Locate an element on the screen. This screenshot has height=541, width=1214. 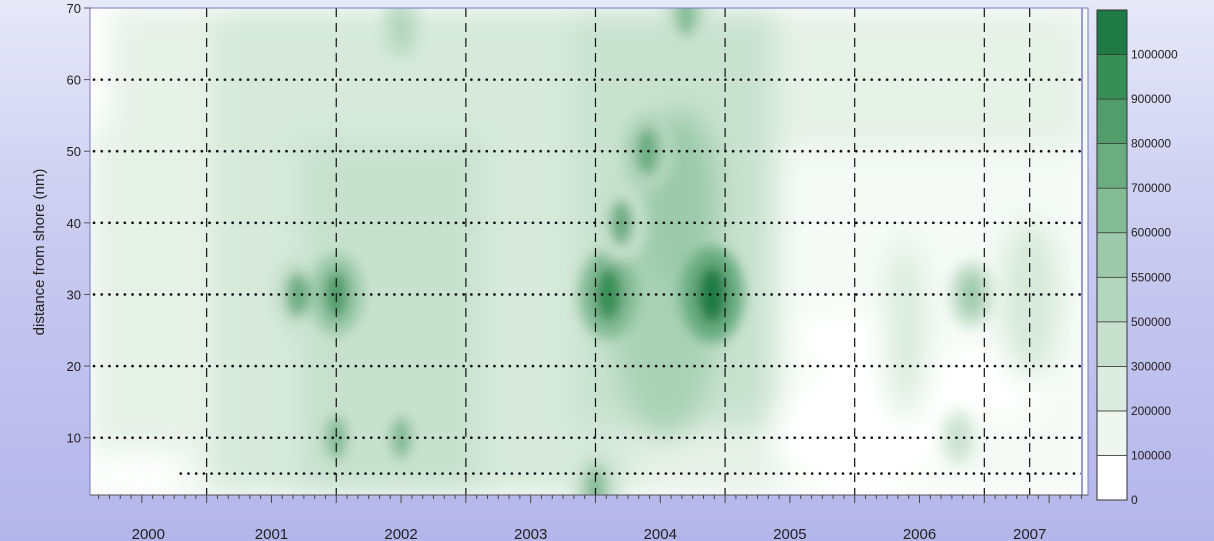
y-tick-label: 60 is located at coordinates (74, 80).